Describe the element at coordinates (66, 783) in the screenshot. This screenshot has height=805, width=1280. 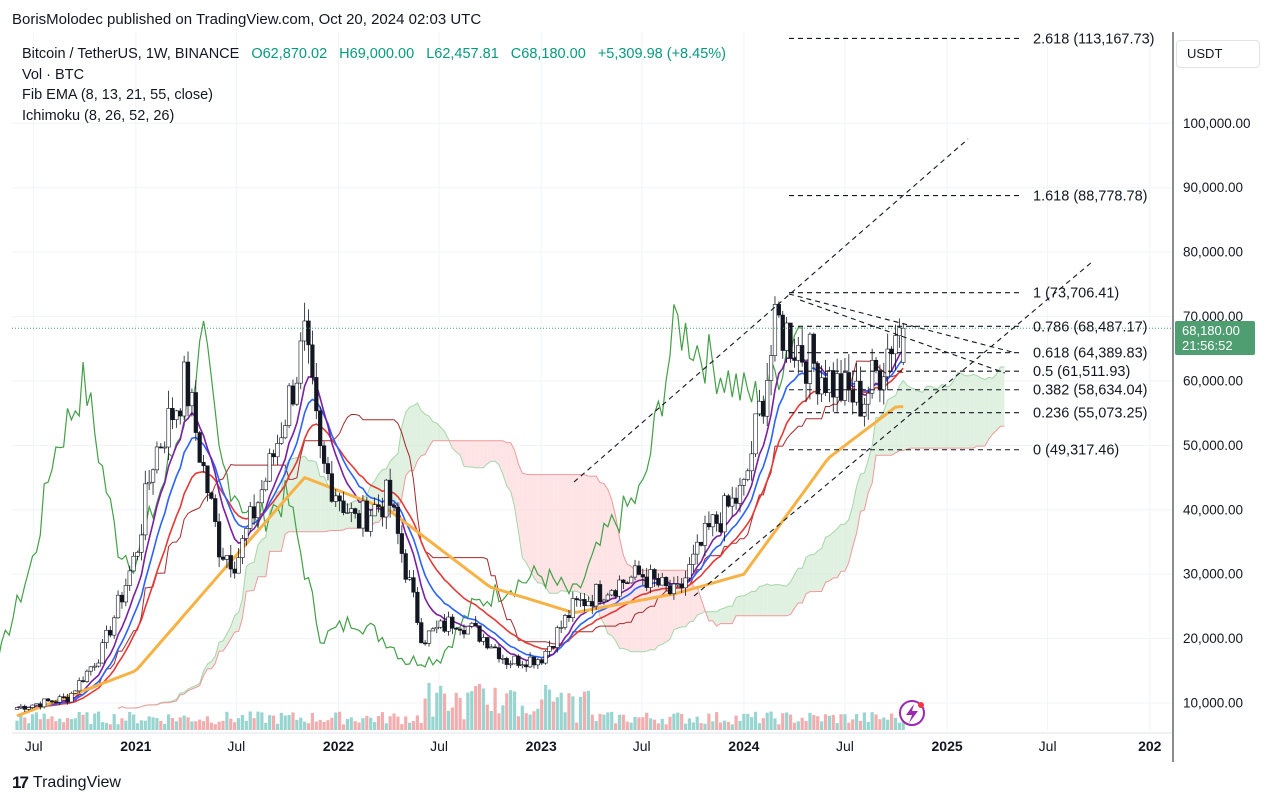
I see `tradingview-logo: 17 TradingView` at that location.